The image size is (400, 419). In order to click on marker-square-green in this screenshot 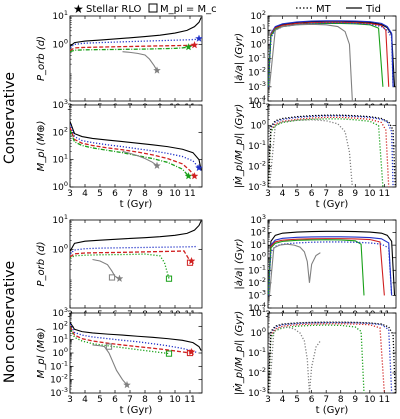, I will do `click(169, 353)`.